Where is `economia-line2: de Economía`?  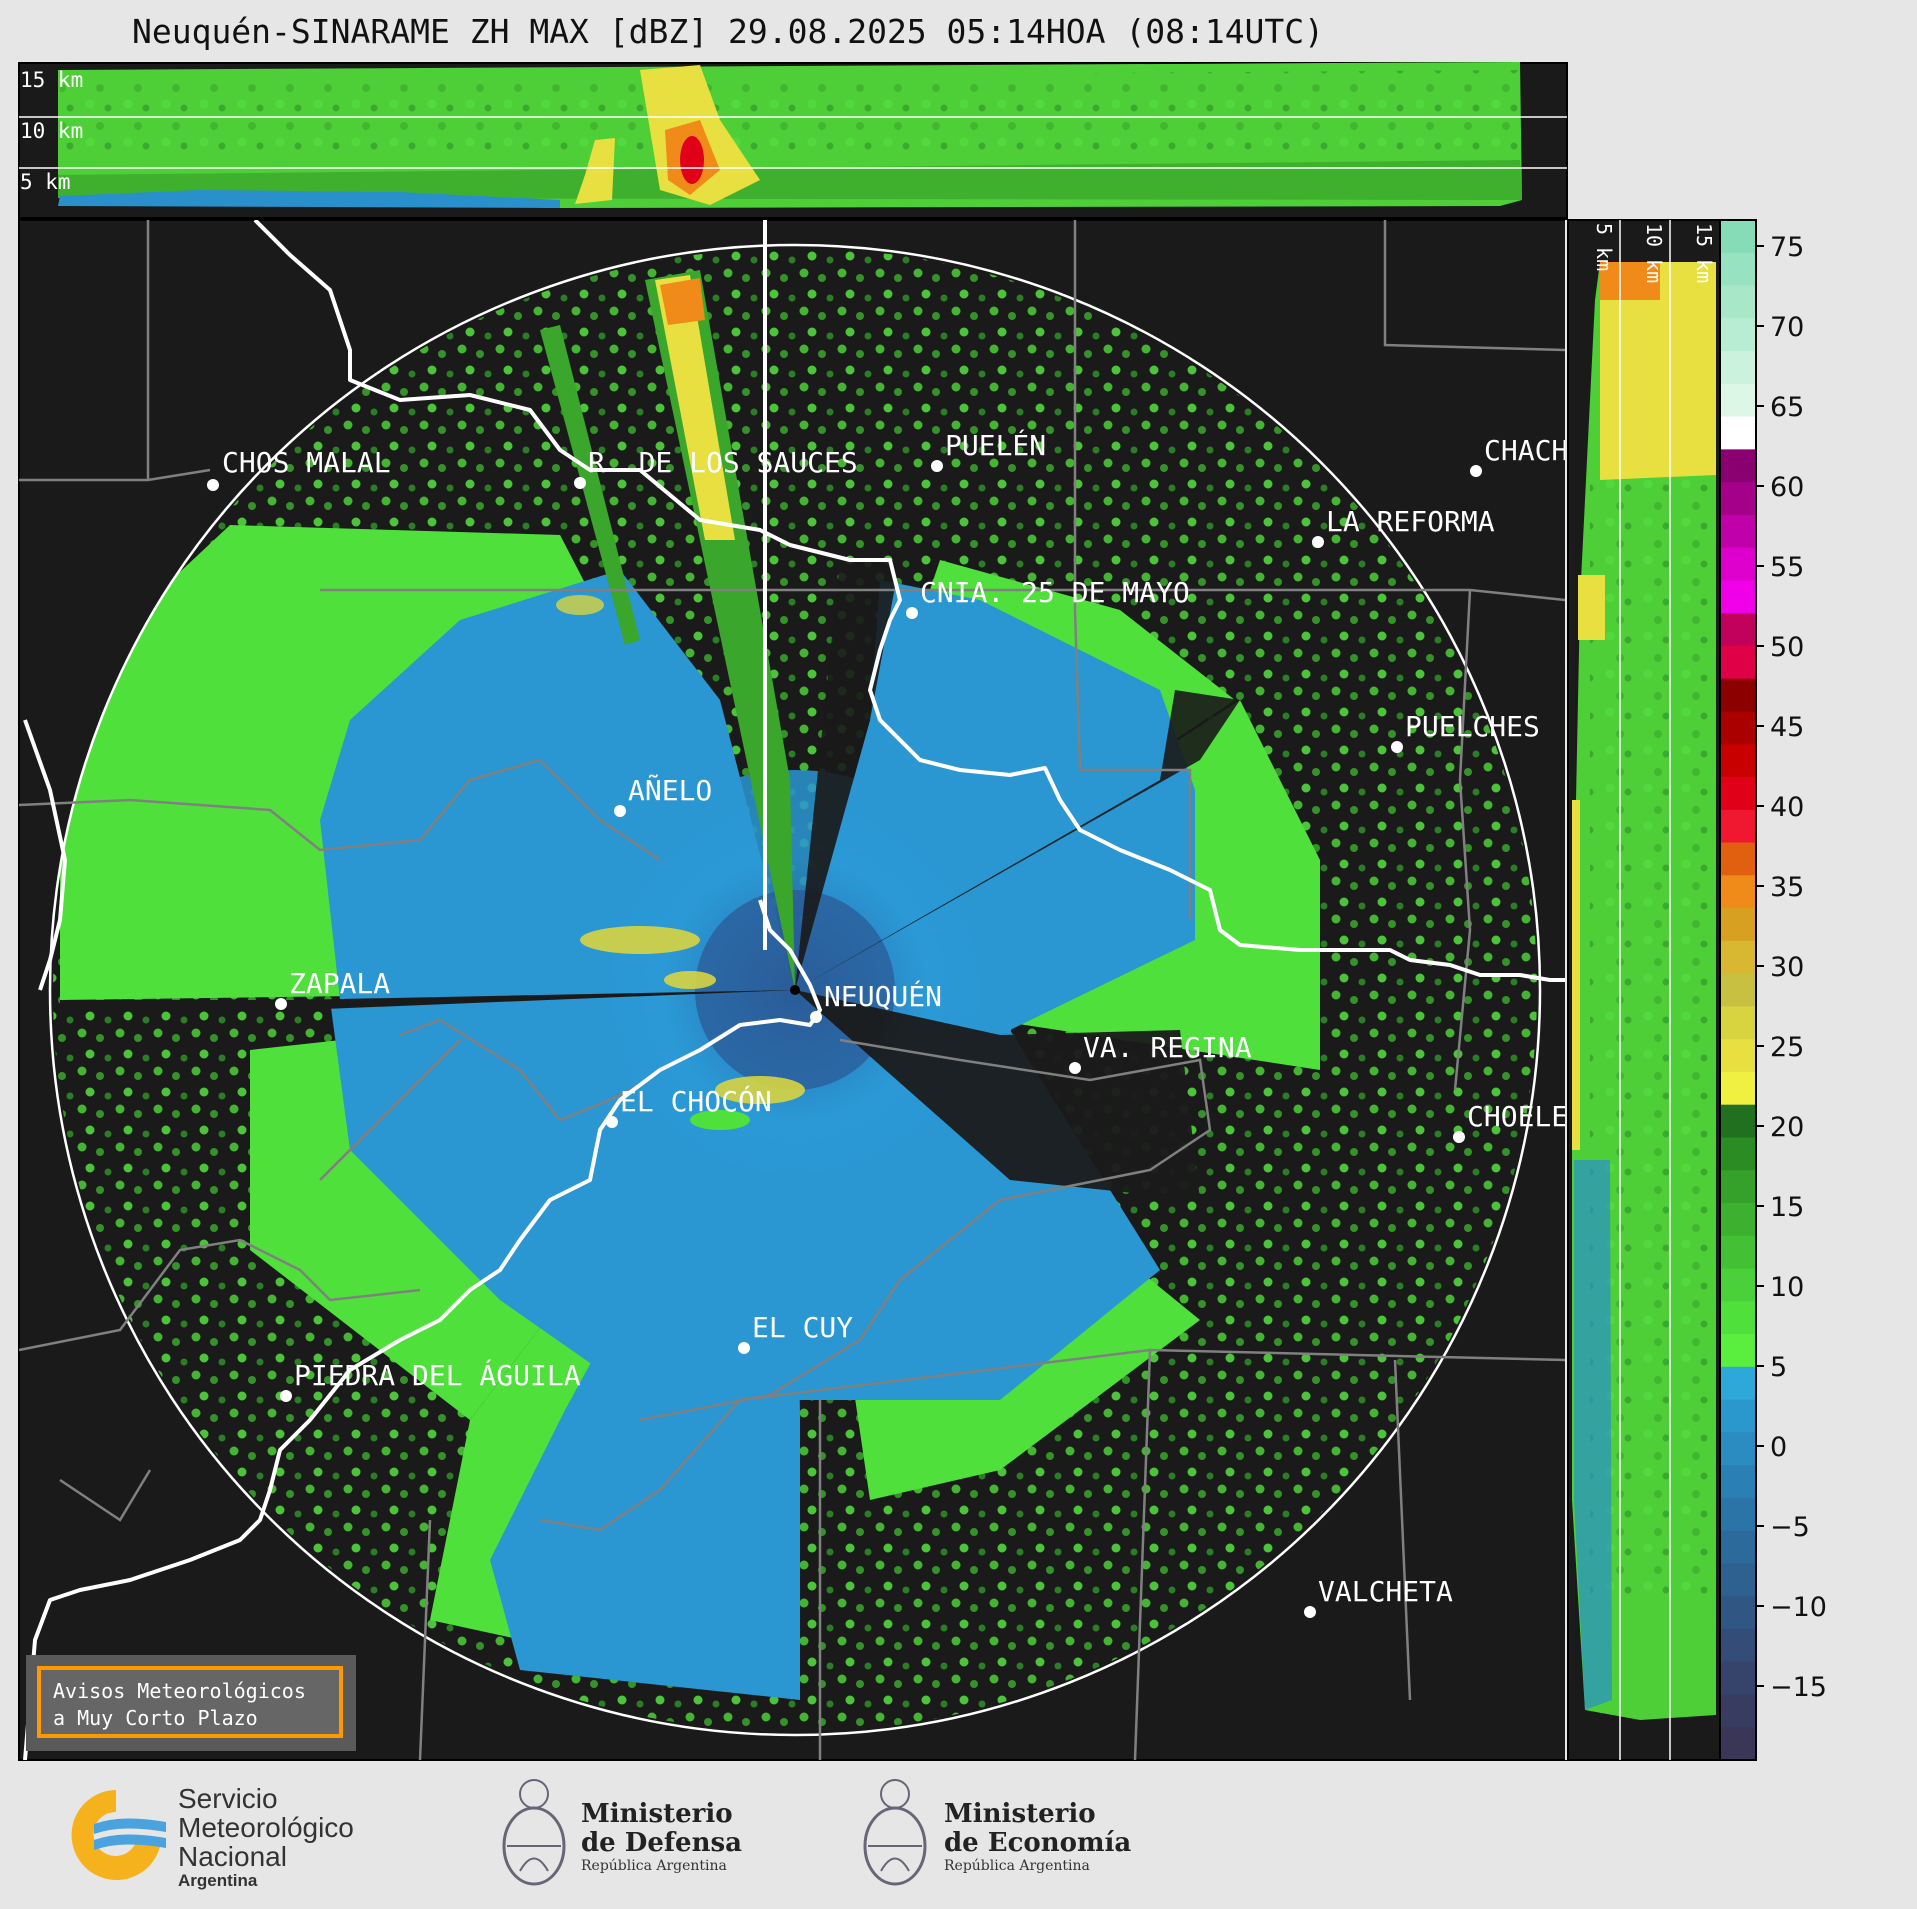 economia-line2: de Economía is located at coordinates (1038, 1843).